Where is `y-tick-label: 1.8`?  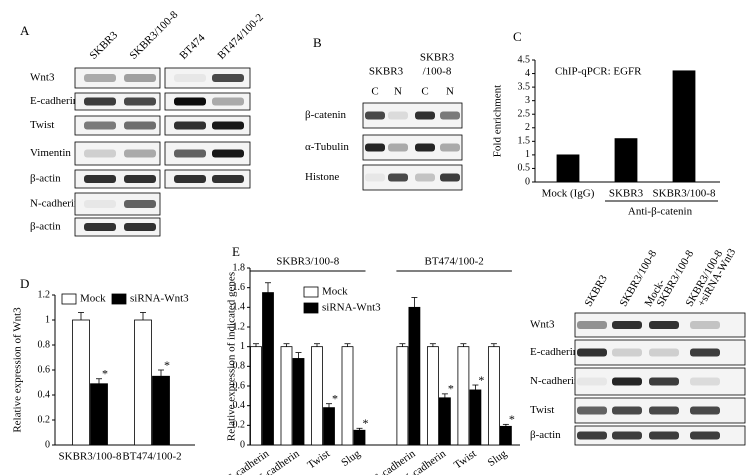
y-tick-label: 1.8 is located at coordinates (239, 267).